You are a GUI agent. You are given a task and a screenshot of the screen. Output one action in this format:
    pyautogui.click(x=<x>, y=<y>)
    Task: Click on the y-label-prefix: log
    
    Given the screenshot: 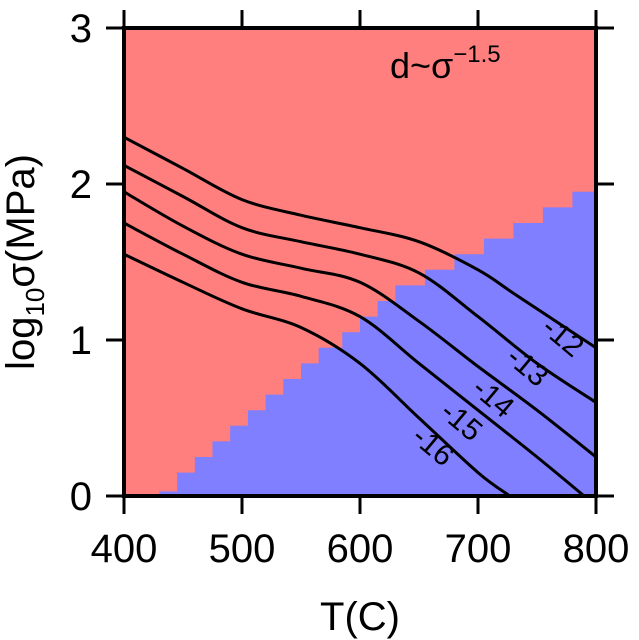 What is the action you would take?
    pyautogui.click(x=21, y=343)
    